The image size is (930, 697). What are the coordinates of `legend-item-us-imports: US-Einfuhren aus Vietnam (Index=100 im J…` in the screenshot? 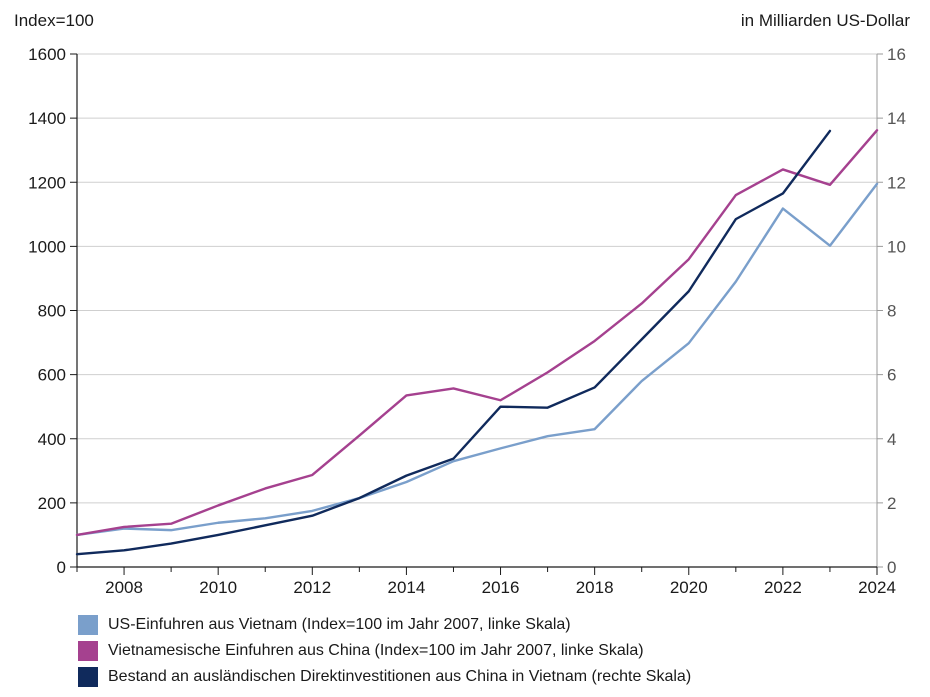 It's located at (384, 625).